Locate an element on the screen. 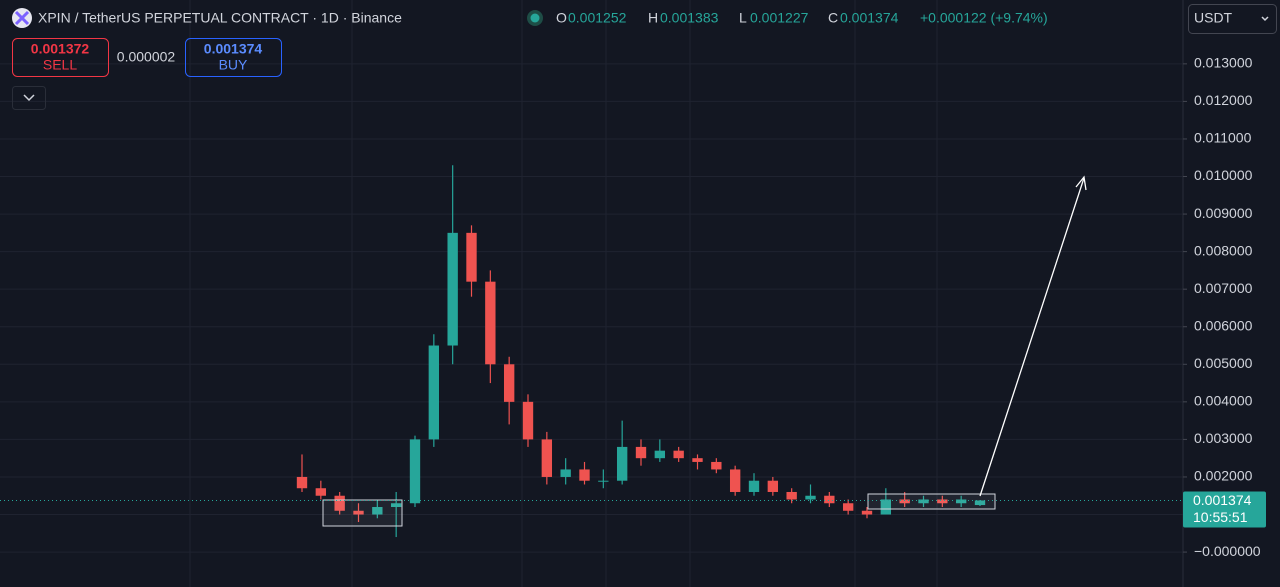 This screenshot has height=587, width=1280. spread: 0.000002 is located at coordinates (146, 57).